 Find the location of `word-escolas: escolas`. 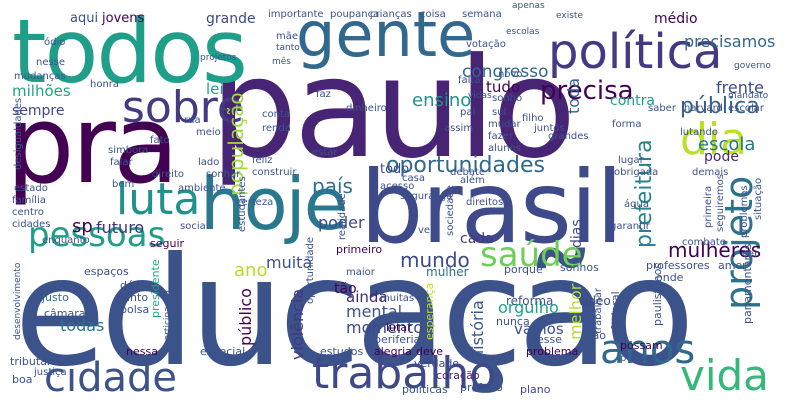

word-escolas: escolas is located at coordinates (523, 32).